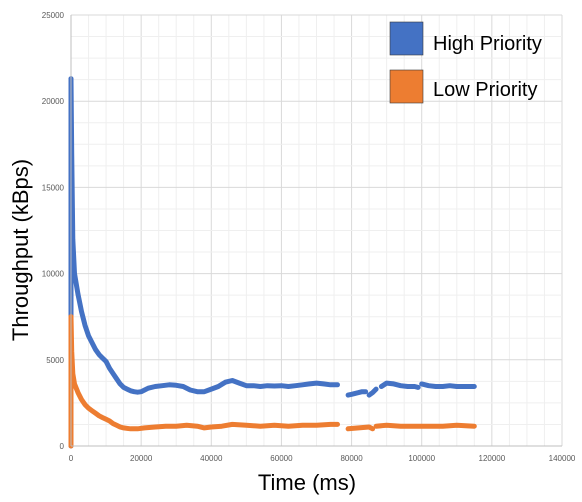 The height and width of the screenshot is (502, 582). Describe the element at coordinates (20, 250) in the screenshot. I see `y-axis-title: Throughput (kBps)` at that location.